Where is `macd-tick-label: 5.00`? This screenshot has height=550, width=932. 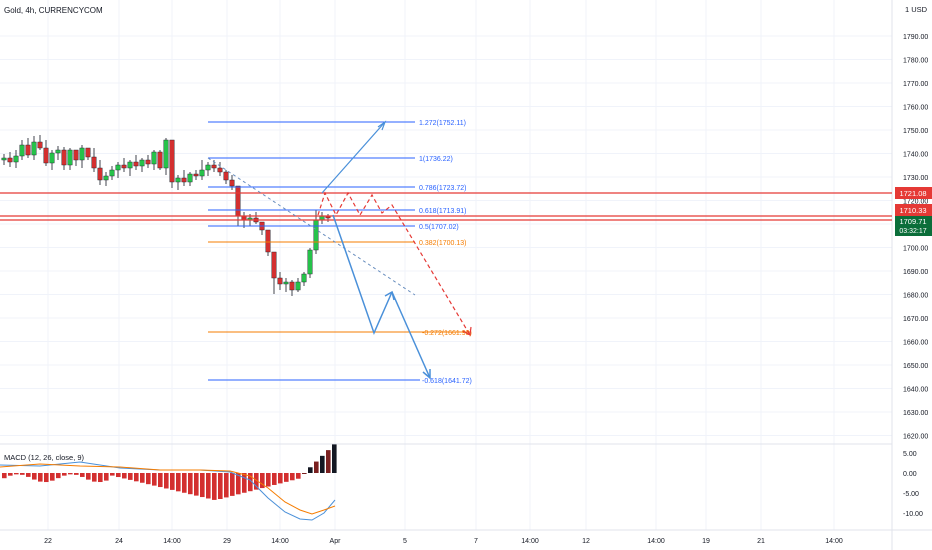 macd-tick-label: 5.00 is located at coordinates (910, 454).